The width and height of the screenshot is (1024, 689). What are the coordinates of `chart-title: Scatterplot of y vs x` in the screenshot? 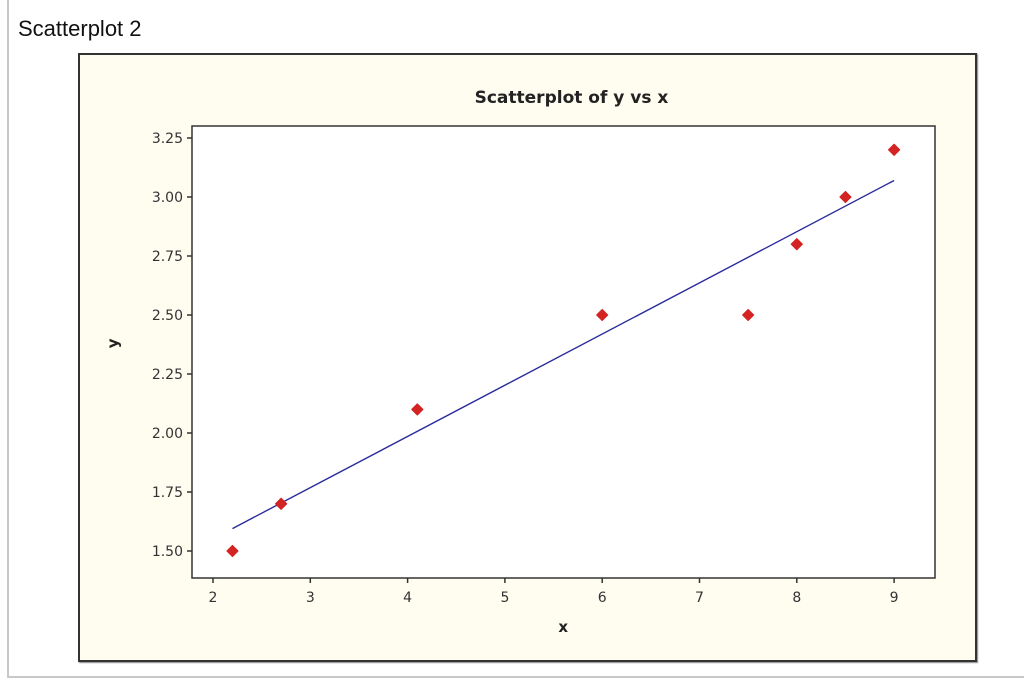 It's located at (572, 98).